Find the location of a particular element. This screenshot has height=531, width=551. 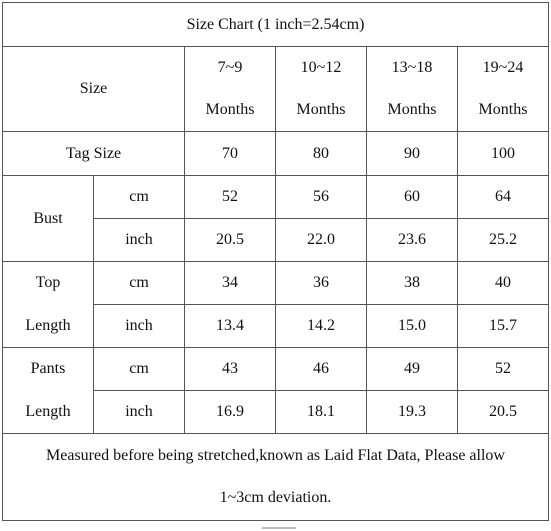

top-length-inch-row: inch 13.4 14.2 15.0 15.7 is located at coordinates (276, 326).